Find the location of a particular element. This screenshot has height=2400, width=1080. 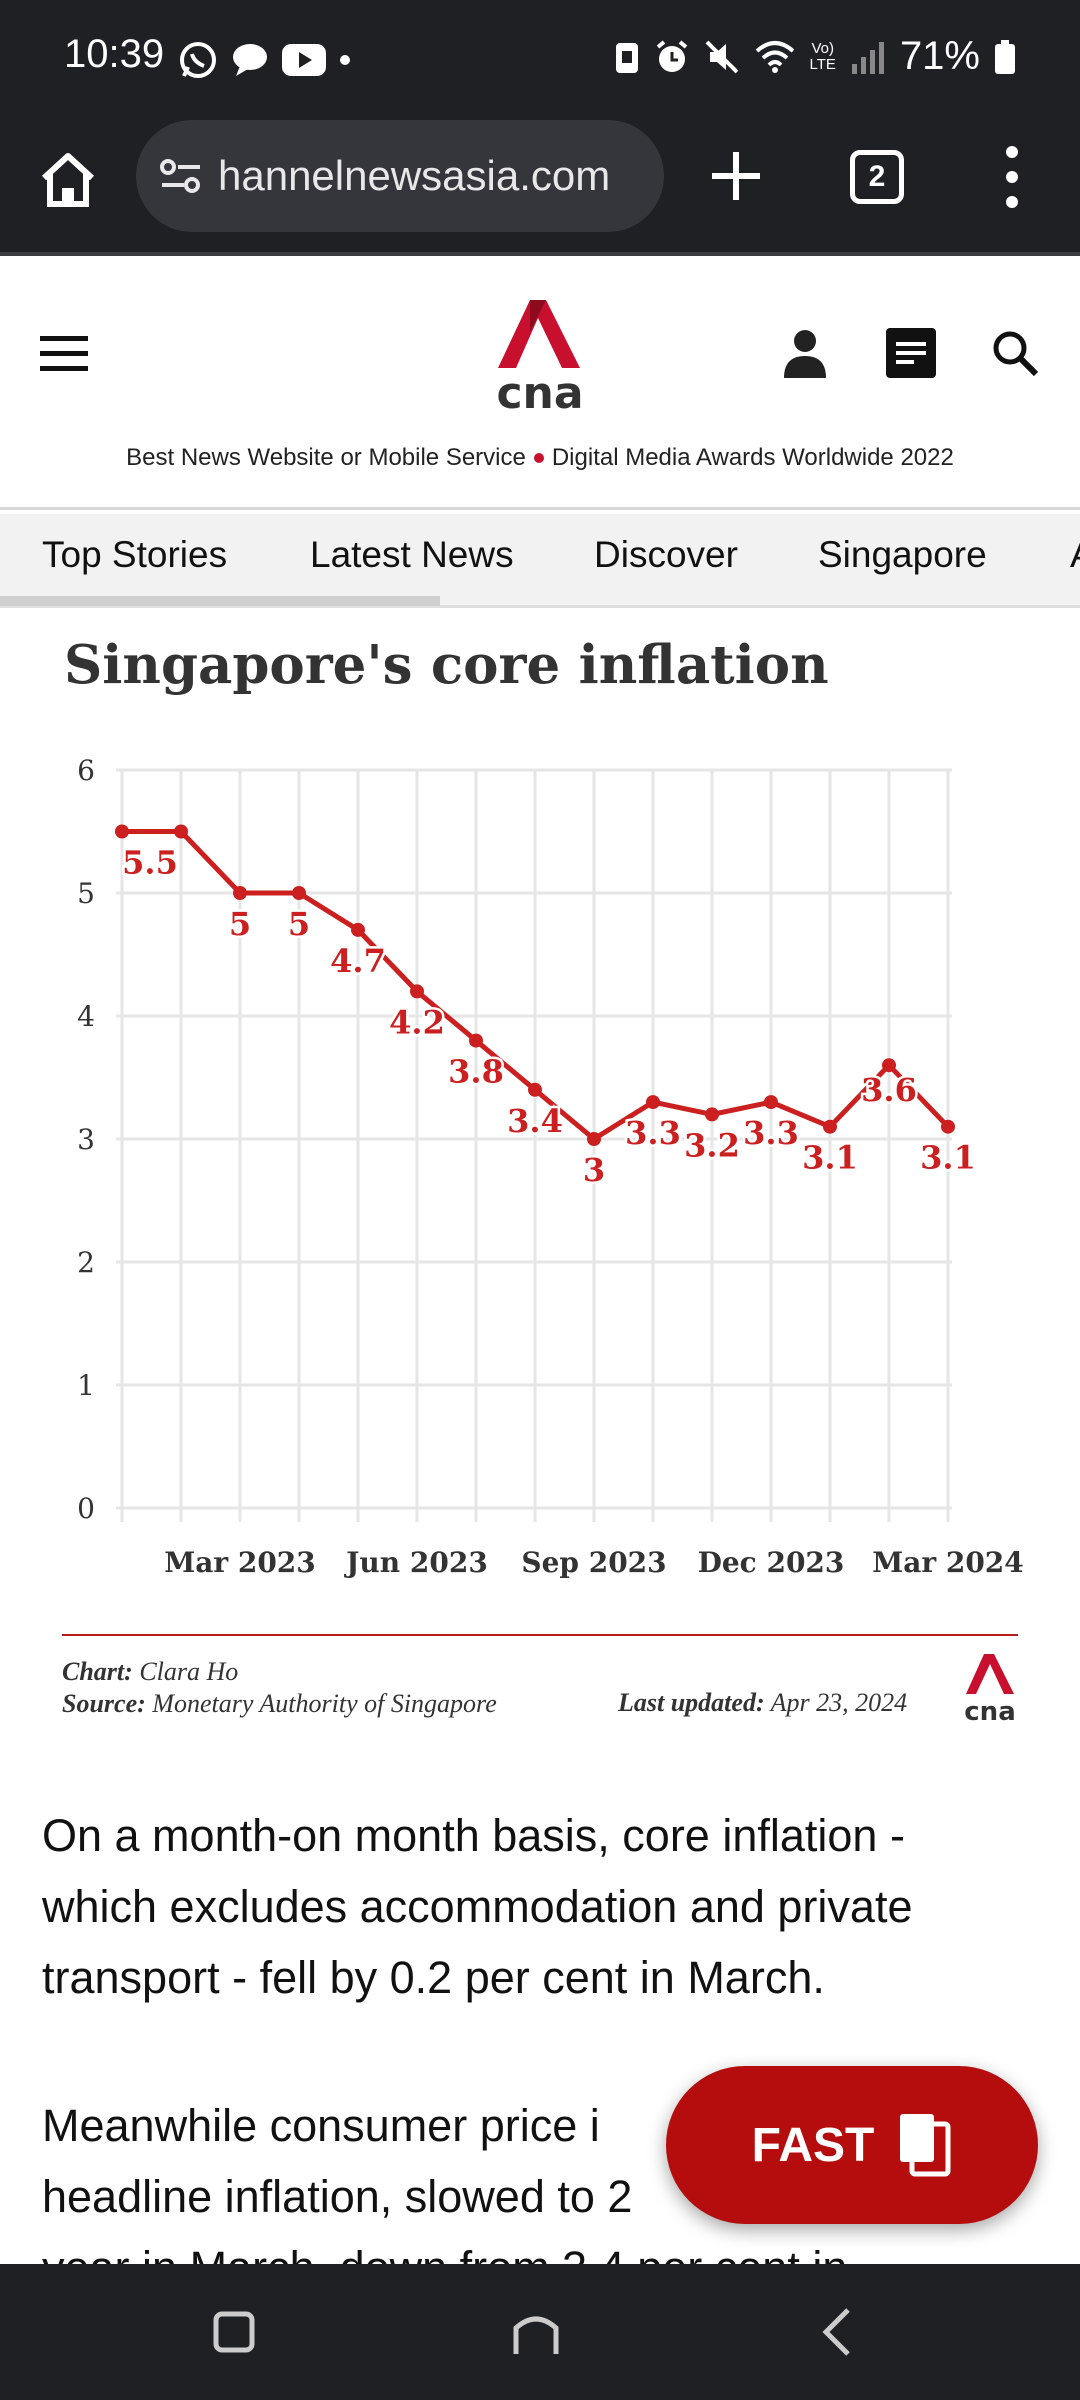

x-tick-label: Mar 2024 is located at coordinates (948, 1562).